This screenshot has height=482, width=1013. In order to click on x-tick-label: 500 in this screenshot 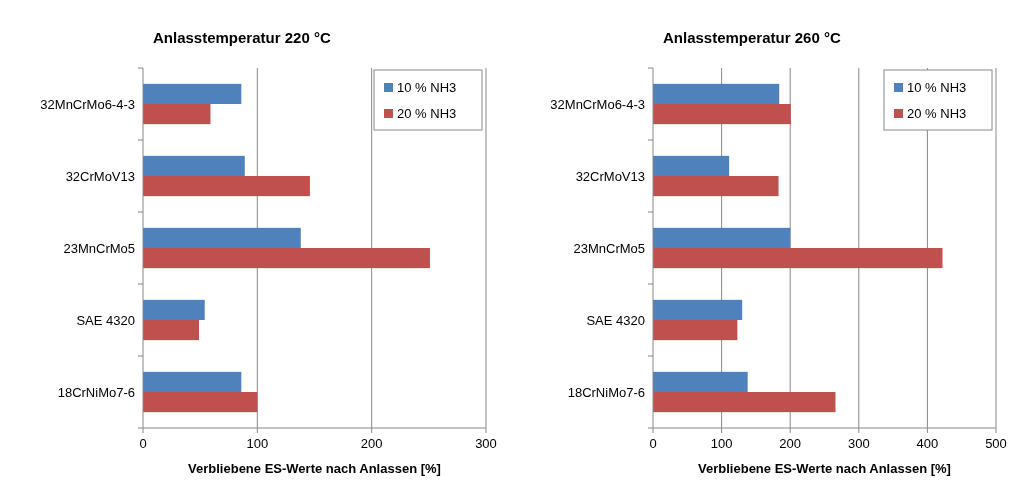, I will do `click(996, 443)`.